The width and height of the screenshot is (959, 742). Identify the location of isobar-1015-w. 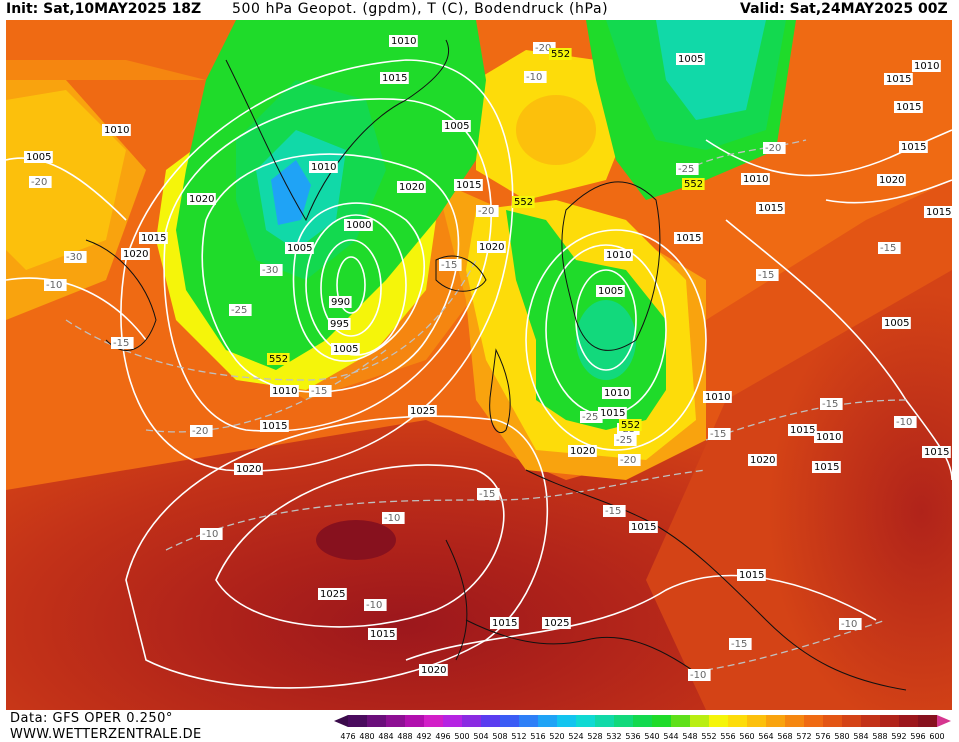
(76, 309).